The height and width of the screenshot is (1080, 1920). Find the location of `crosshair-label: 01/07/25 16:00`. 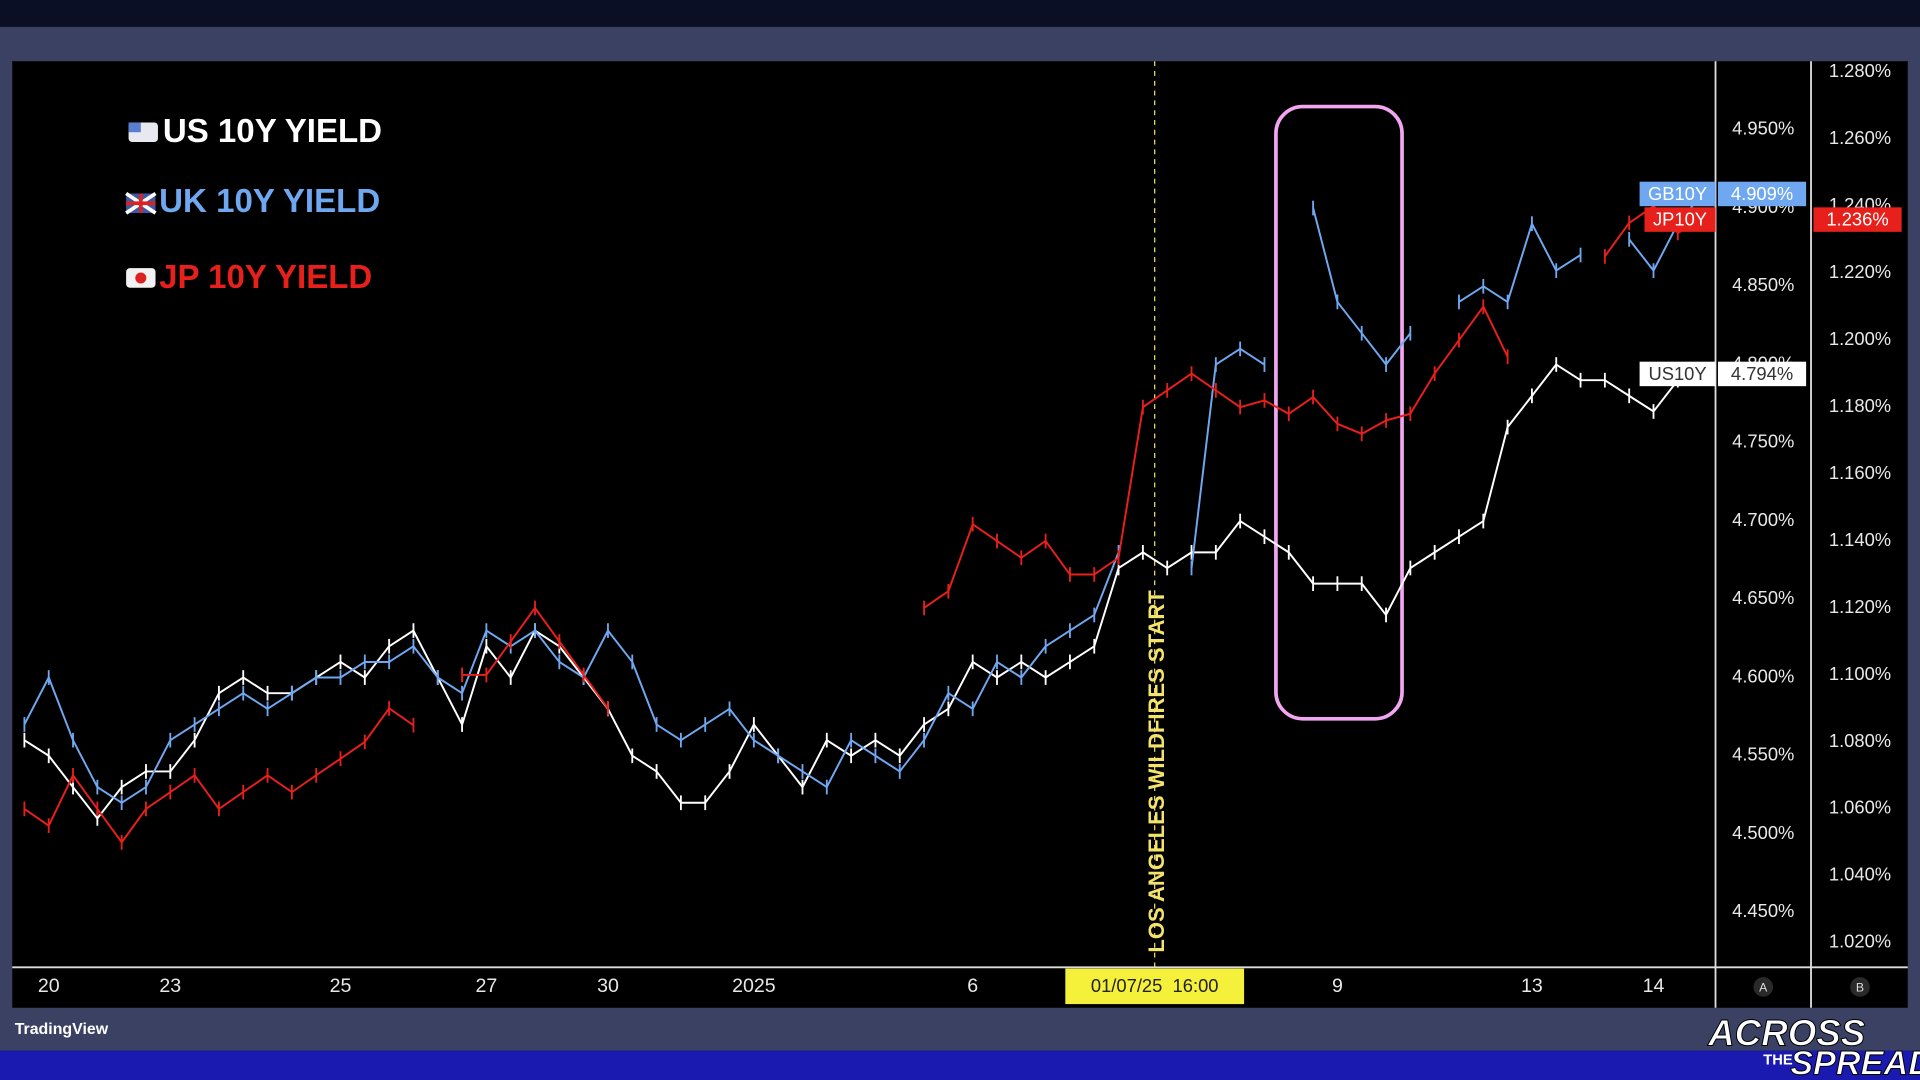

crosshair-label: 01/07/25 16:00 is located at coordinates (1155, 985).